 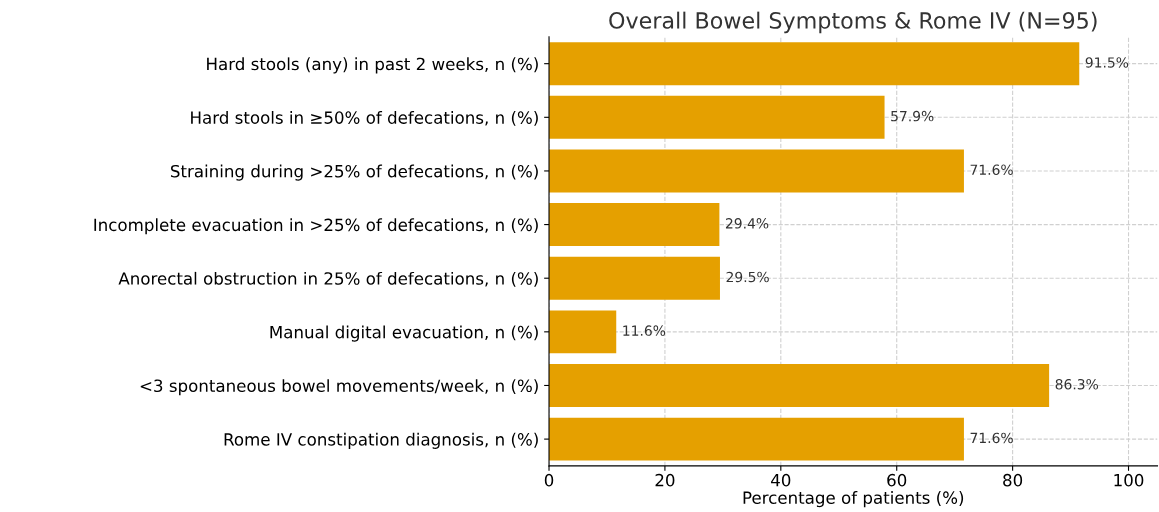 What do you see at coordinates (644, 330) in the screenshot?
I see `data-label: 11.6%` at bounding box center [644, 330].